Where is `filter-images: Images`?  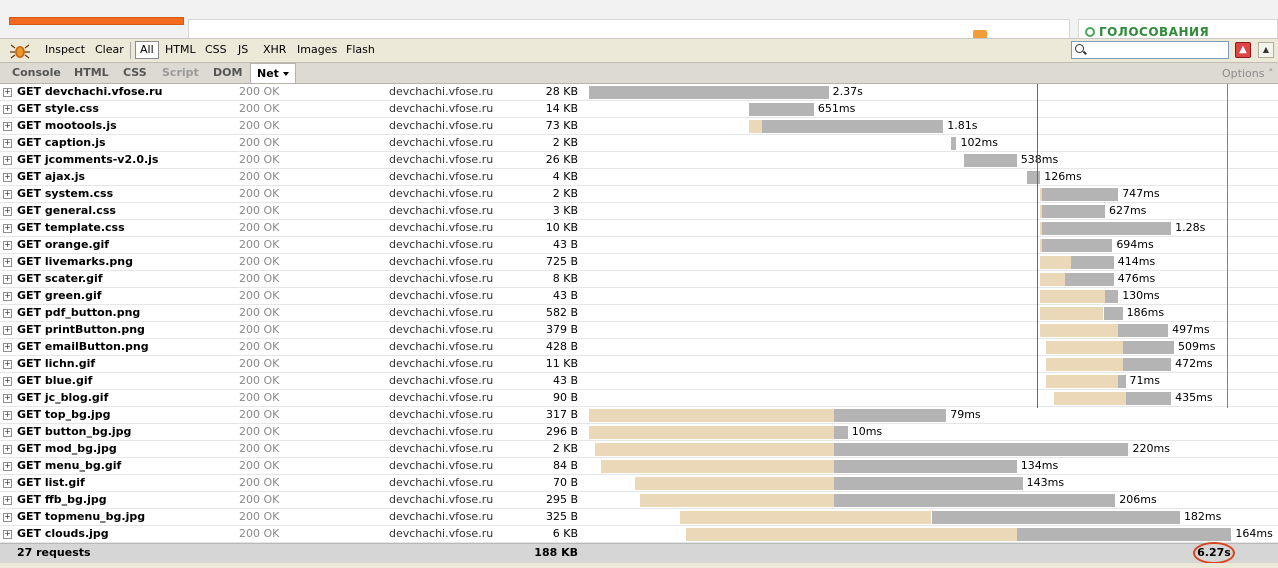
filter-images: Images is located at coordinates (317, 49).